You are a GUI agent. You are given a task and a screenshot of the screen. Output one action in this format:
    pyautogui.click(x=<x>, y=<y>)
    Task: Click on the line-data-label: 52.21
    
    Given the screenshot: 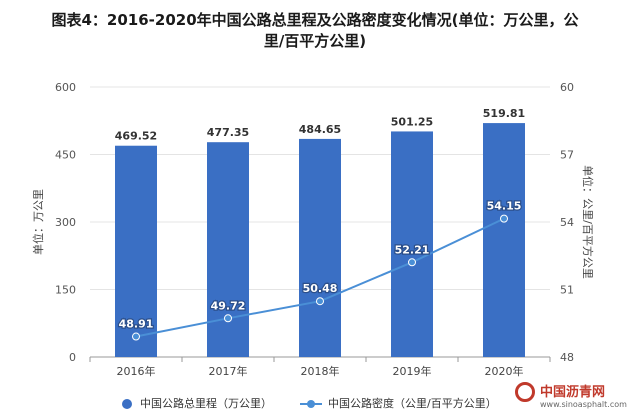 What is the action you would take?
    pyautogui.click(x=412, y=249)
    